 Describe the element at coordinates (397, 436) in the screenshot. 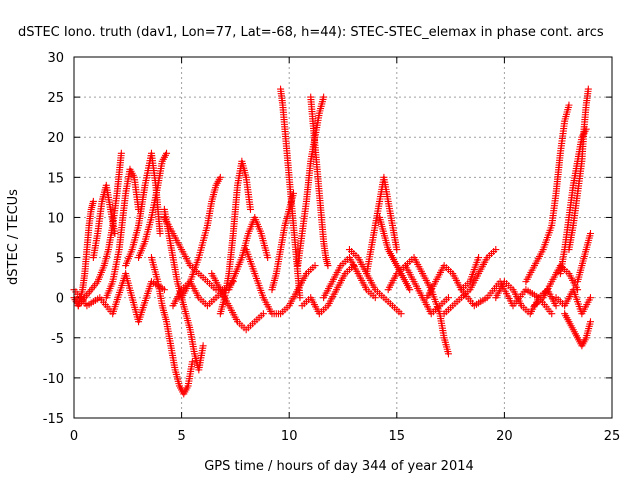

I see `x-tick-label: 15` at that location.